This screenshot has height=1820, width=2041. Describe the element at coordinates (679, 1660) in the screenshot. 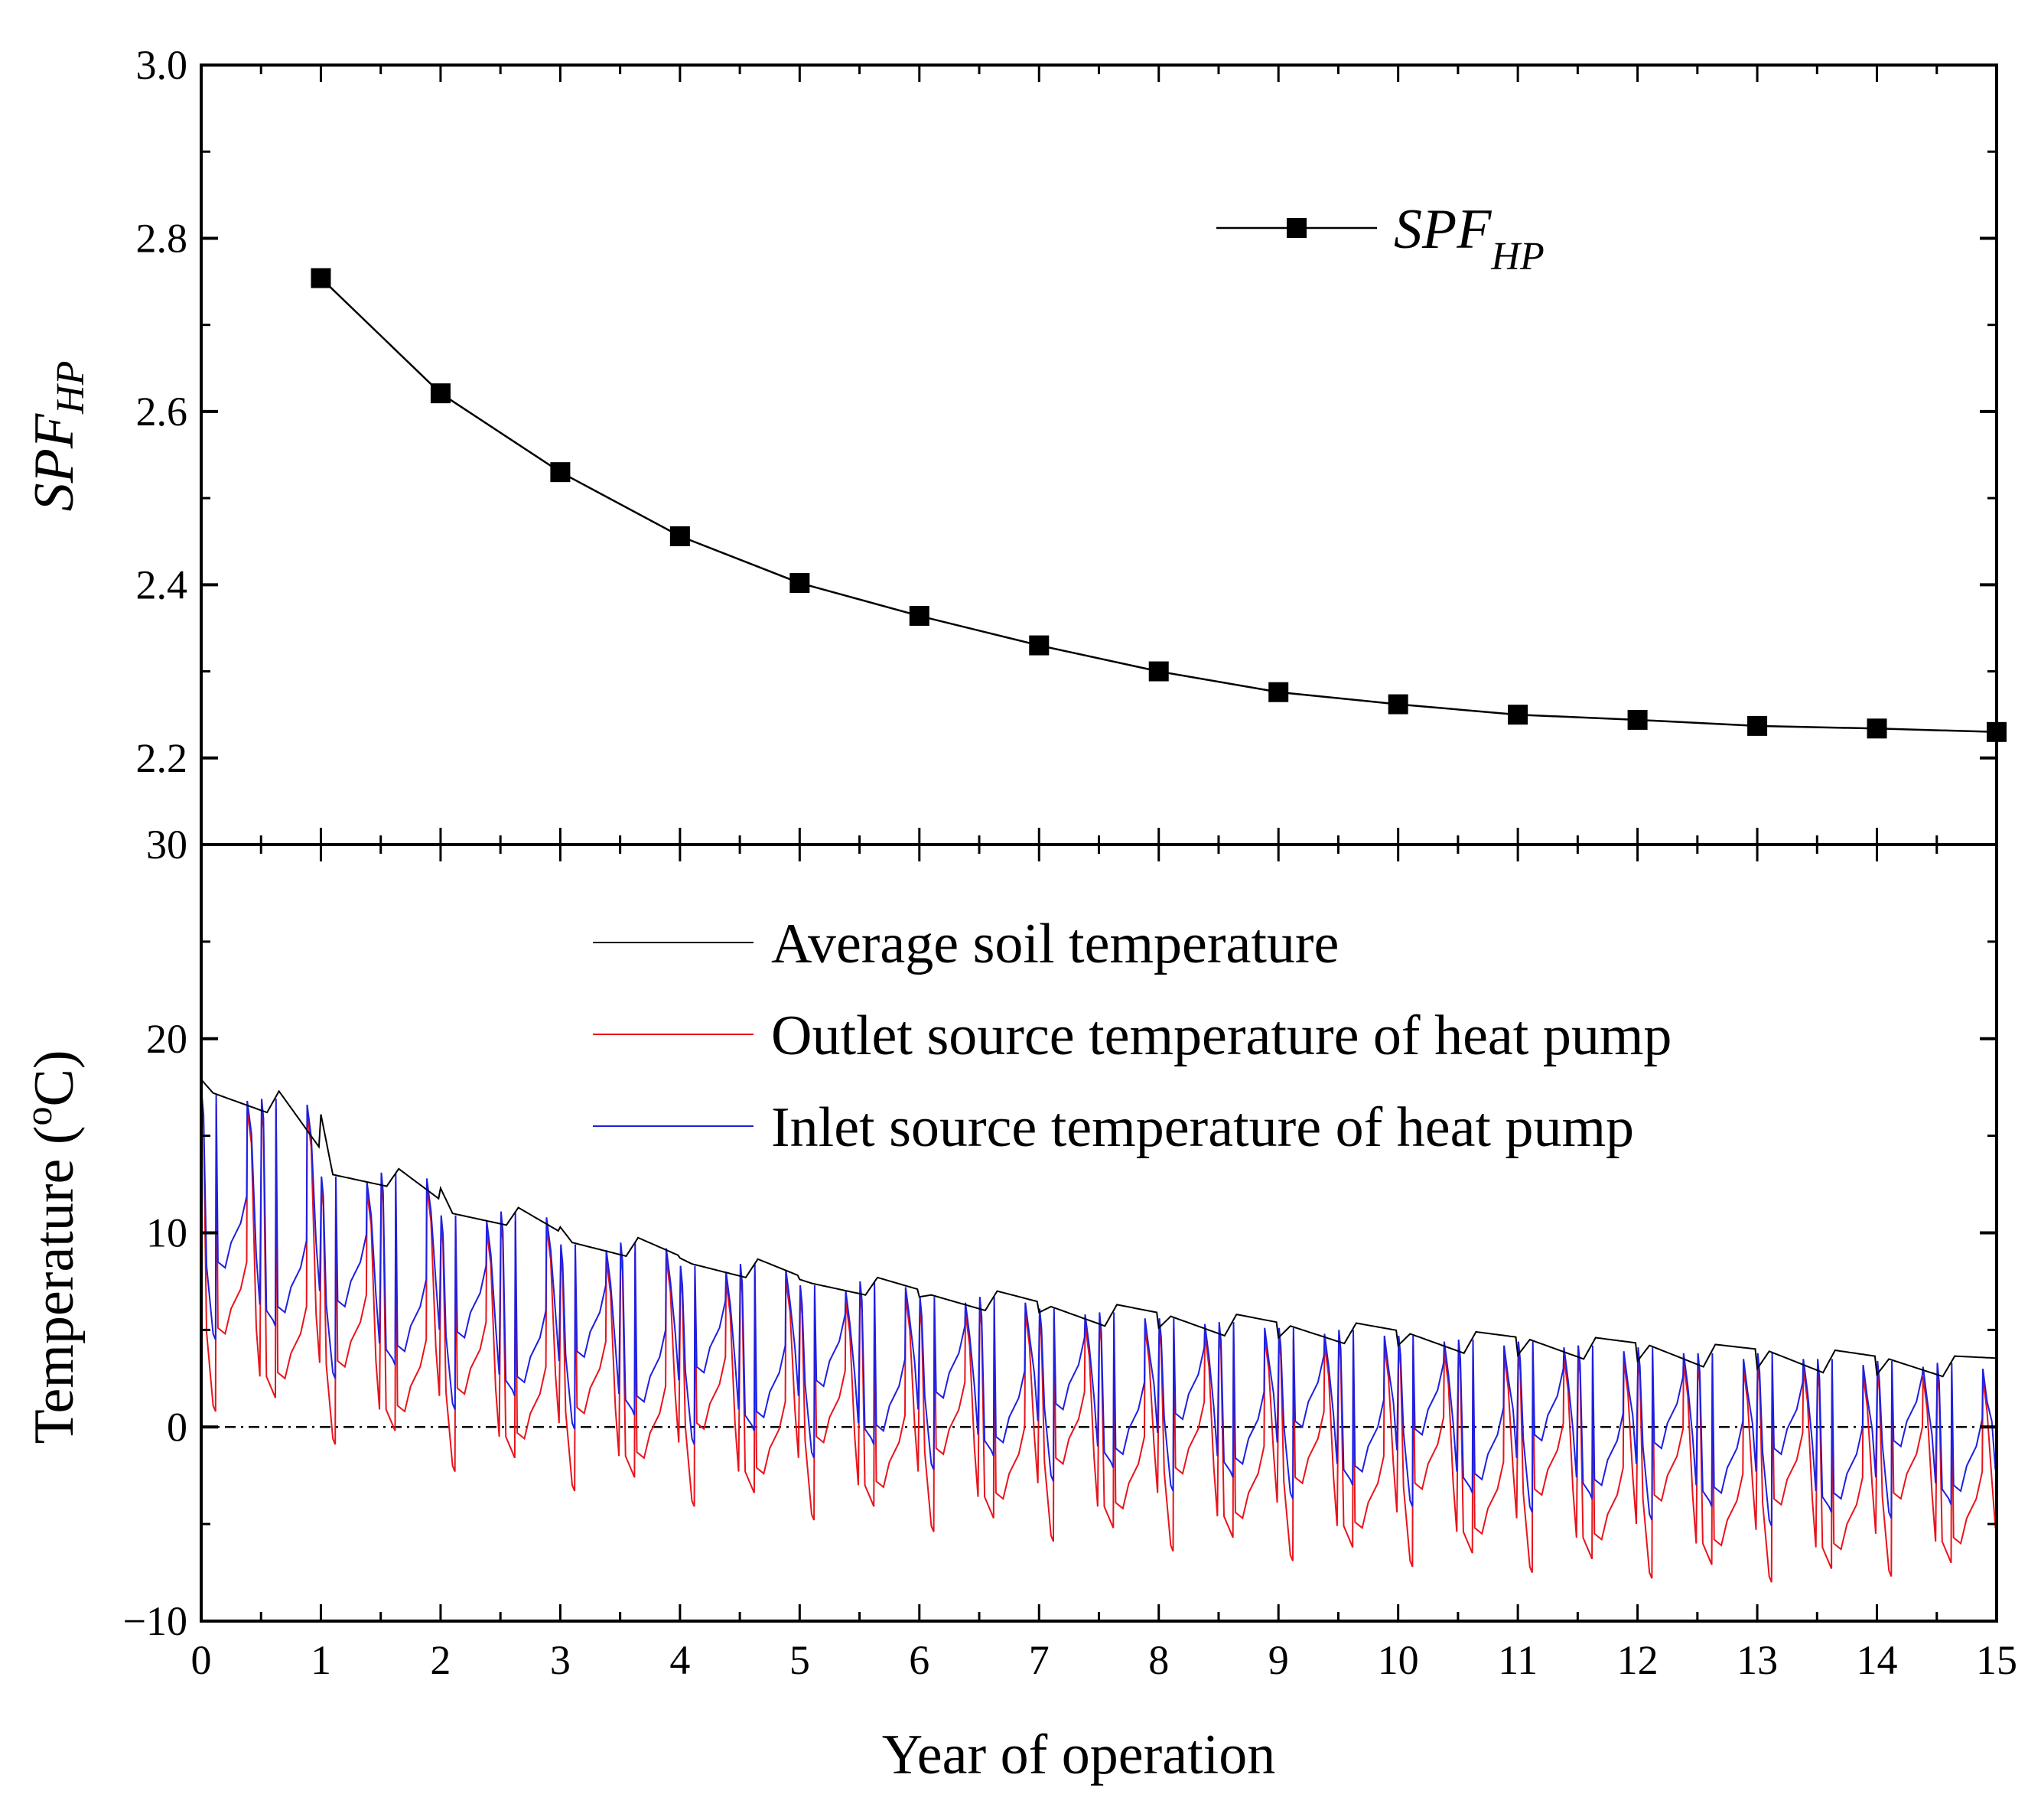

I see `x-tick-label: 4` at that location.